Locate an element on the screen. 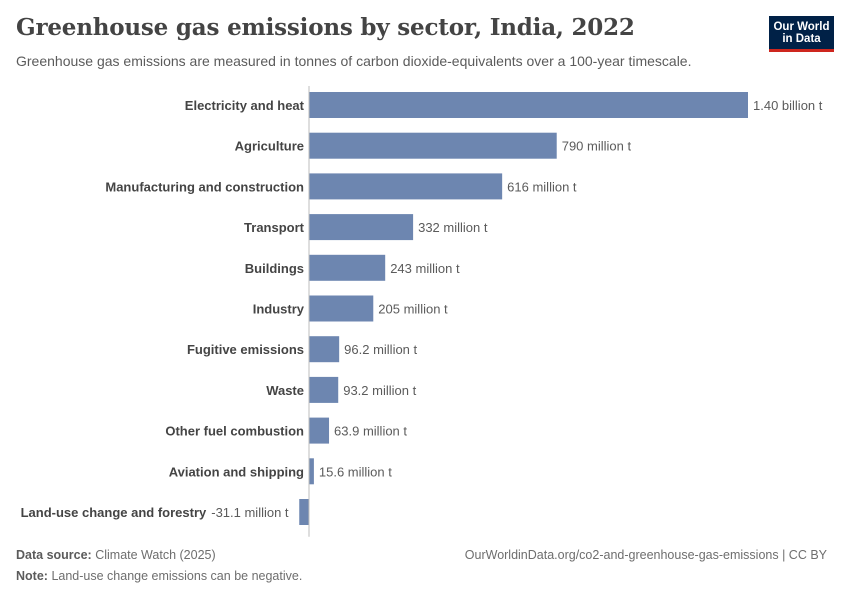  category-label: Waste is located at coordinates (285, 390).